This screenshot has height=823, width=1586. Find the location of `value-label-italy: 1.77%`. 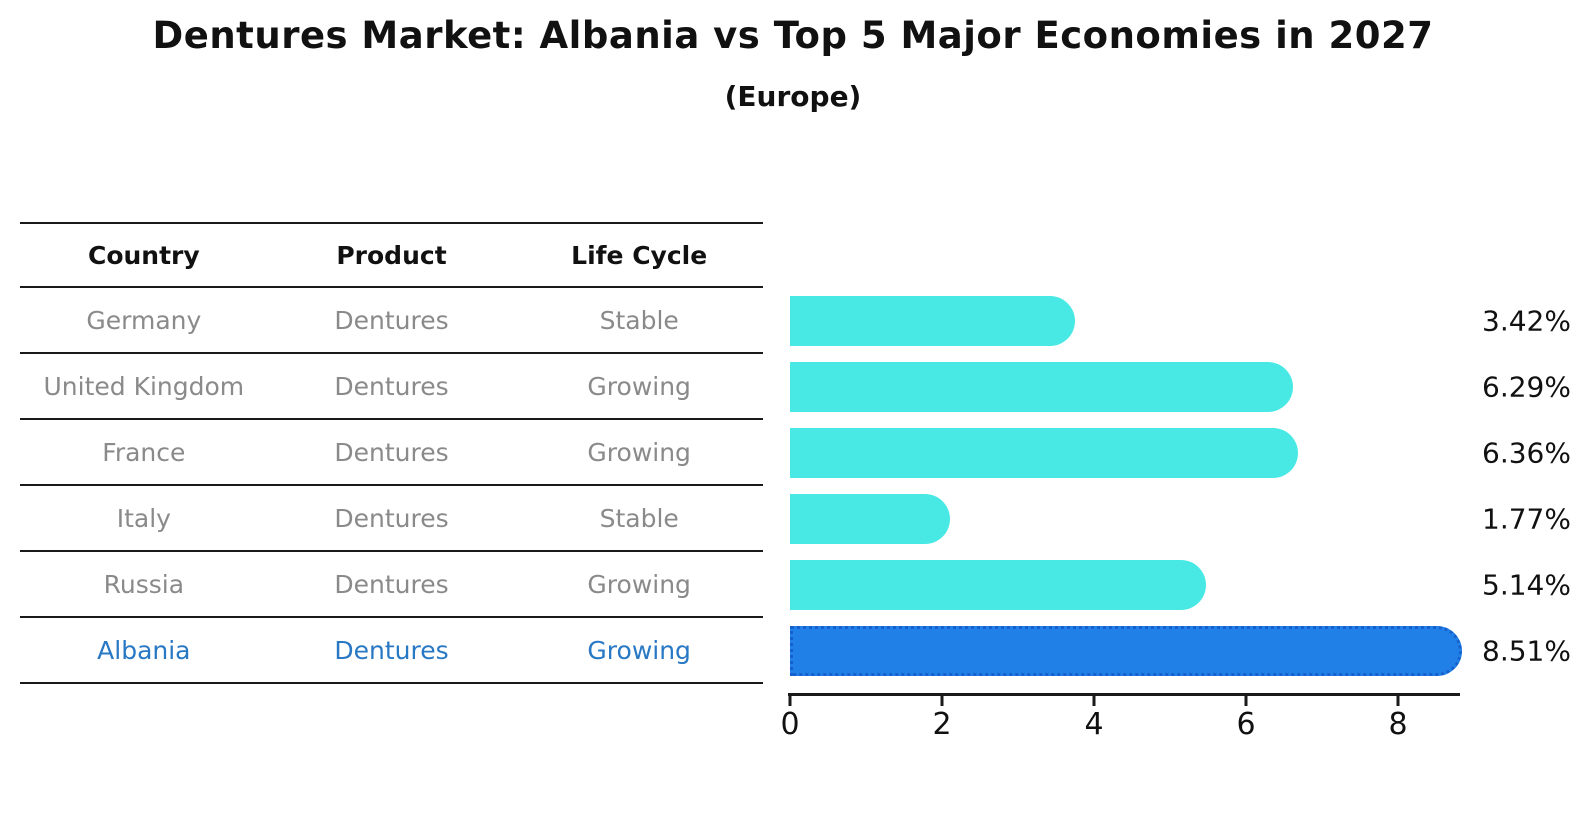

value-label-italy: 1.77% is located at coordinates (1526, 519).